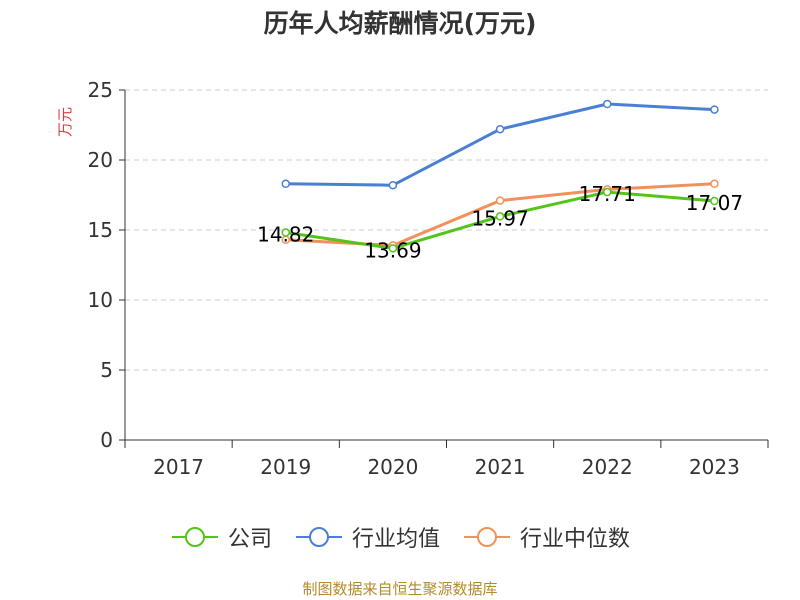 The image size is (800, 600). What do you see at coordinates (106, 370) in the screenshot?
I see `y-tick-label: 5` at bounding box center [106, 370].